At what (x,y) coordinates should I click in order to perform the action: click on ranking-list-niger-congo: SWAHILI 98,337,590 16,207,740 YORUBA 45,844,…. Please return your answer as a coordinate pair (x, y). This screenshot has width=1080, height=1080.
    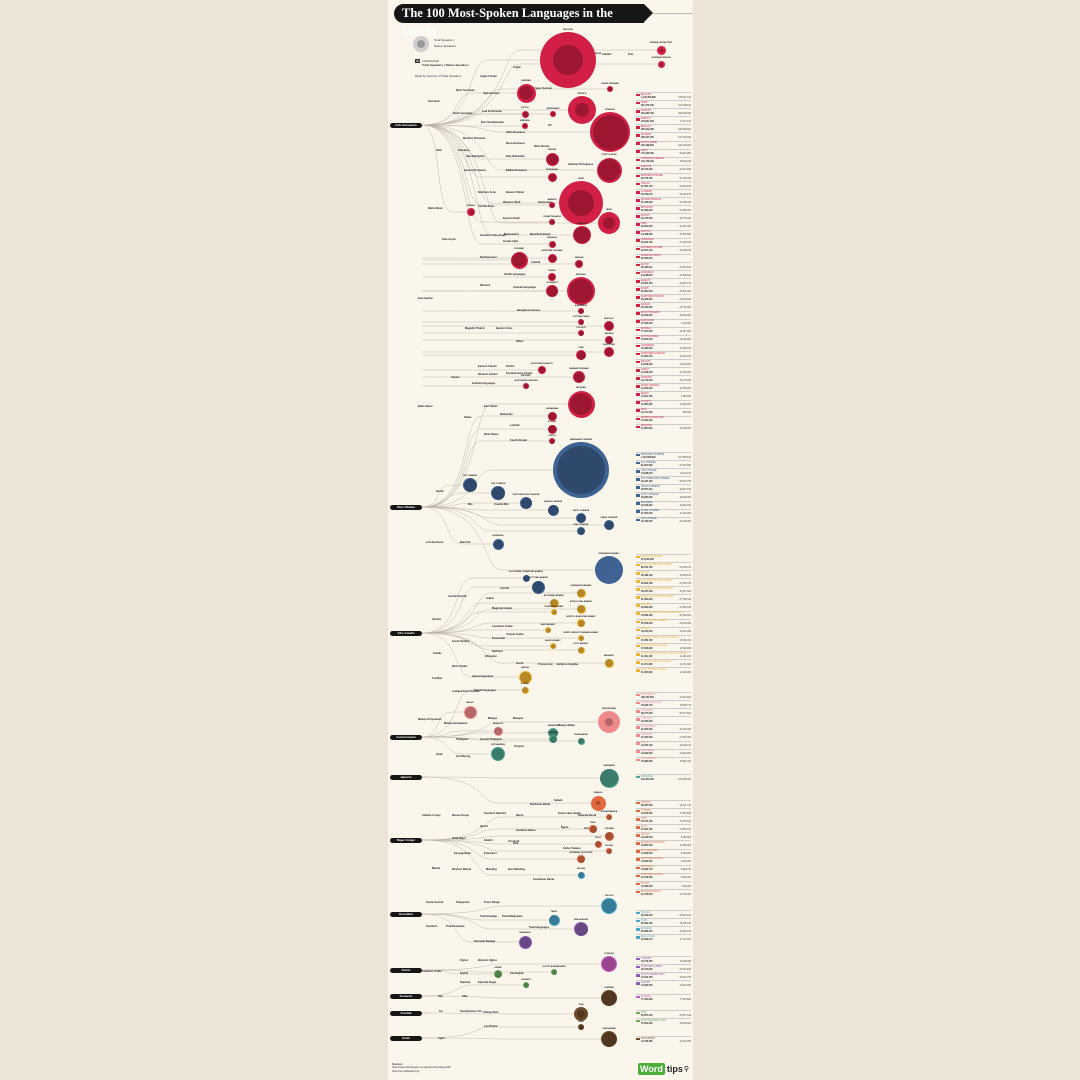
    Looking at the image, I should click on (663, 848).